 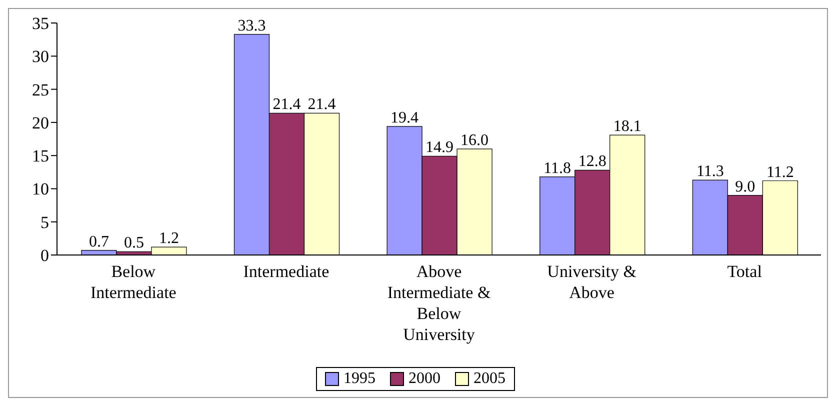 What do you see at coordinates (252, 25) in the screenshot?
I see `data-label: 33.3` at bounding box center [252, 25].